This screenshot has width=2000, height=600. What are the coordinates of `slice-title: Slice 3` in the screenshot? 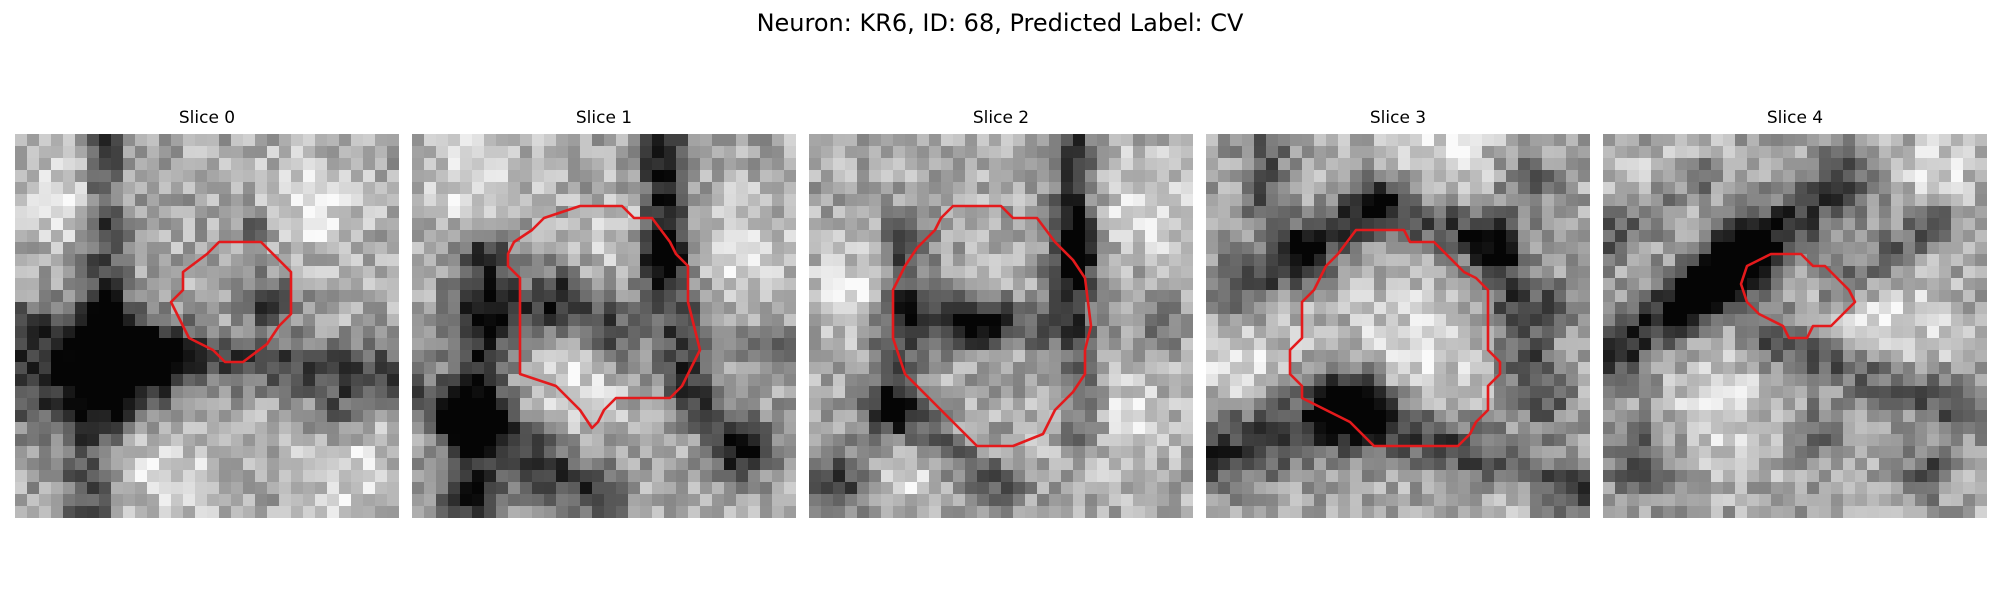 It's located at (1398, 118).